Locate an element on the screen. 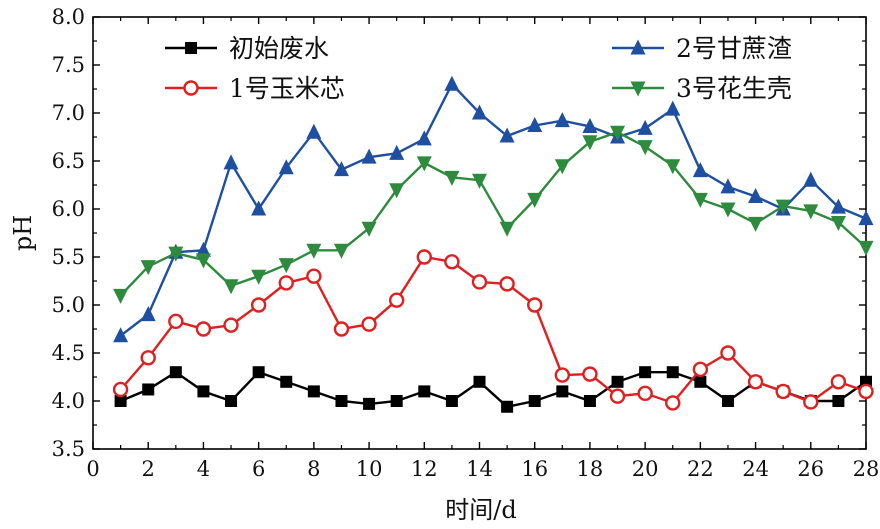 Image resolution: width=880 pixels, height=529 pixels. x-tick-label: 12 is located at coordinates (424, 469).